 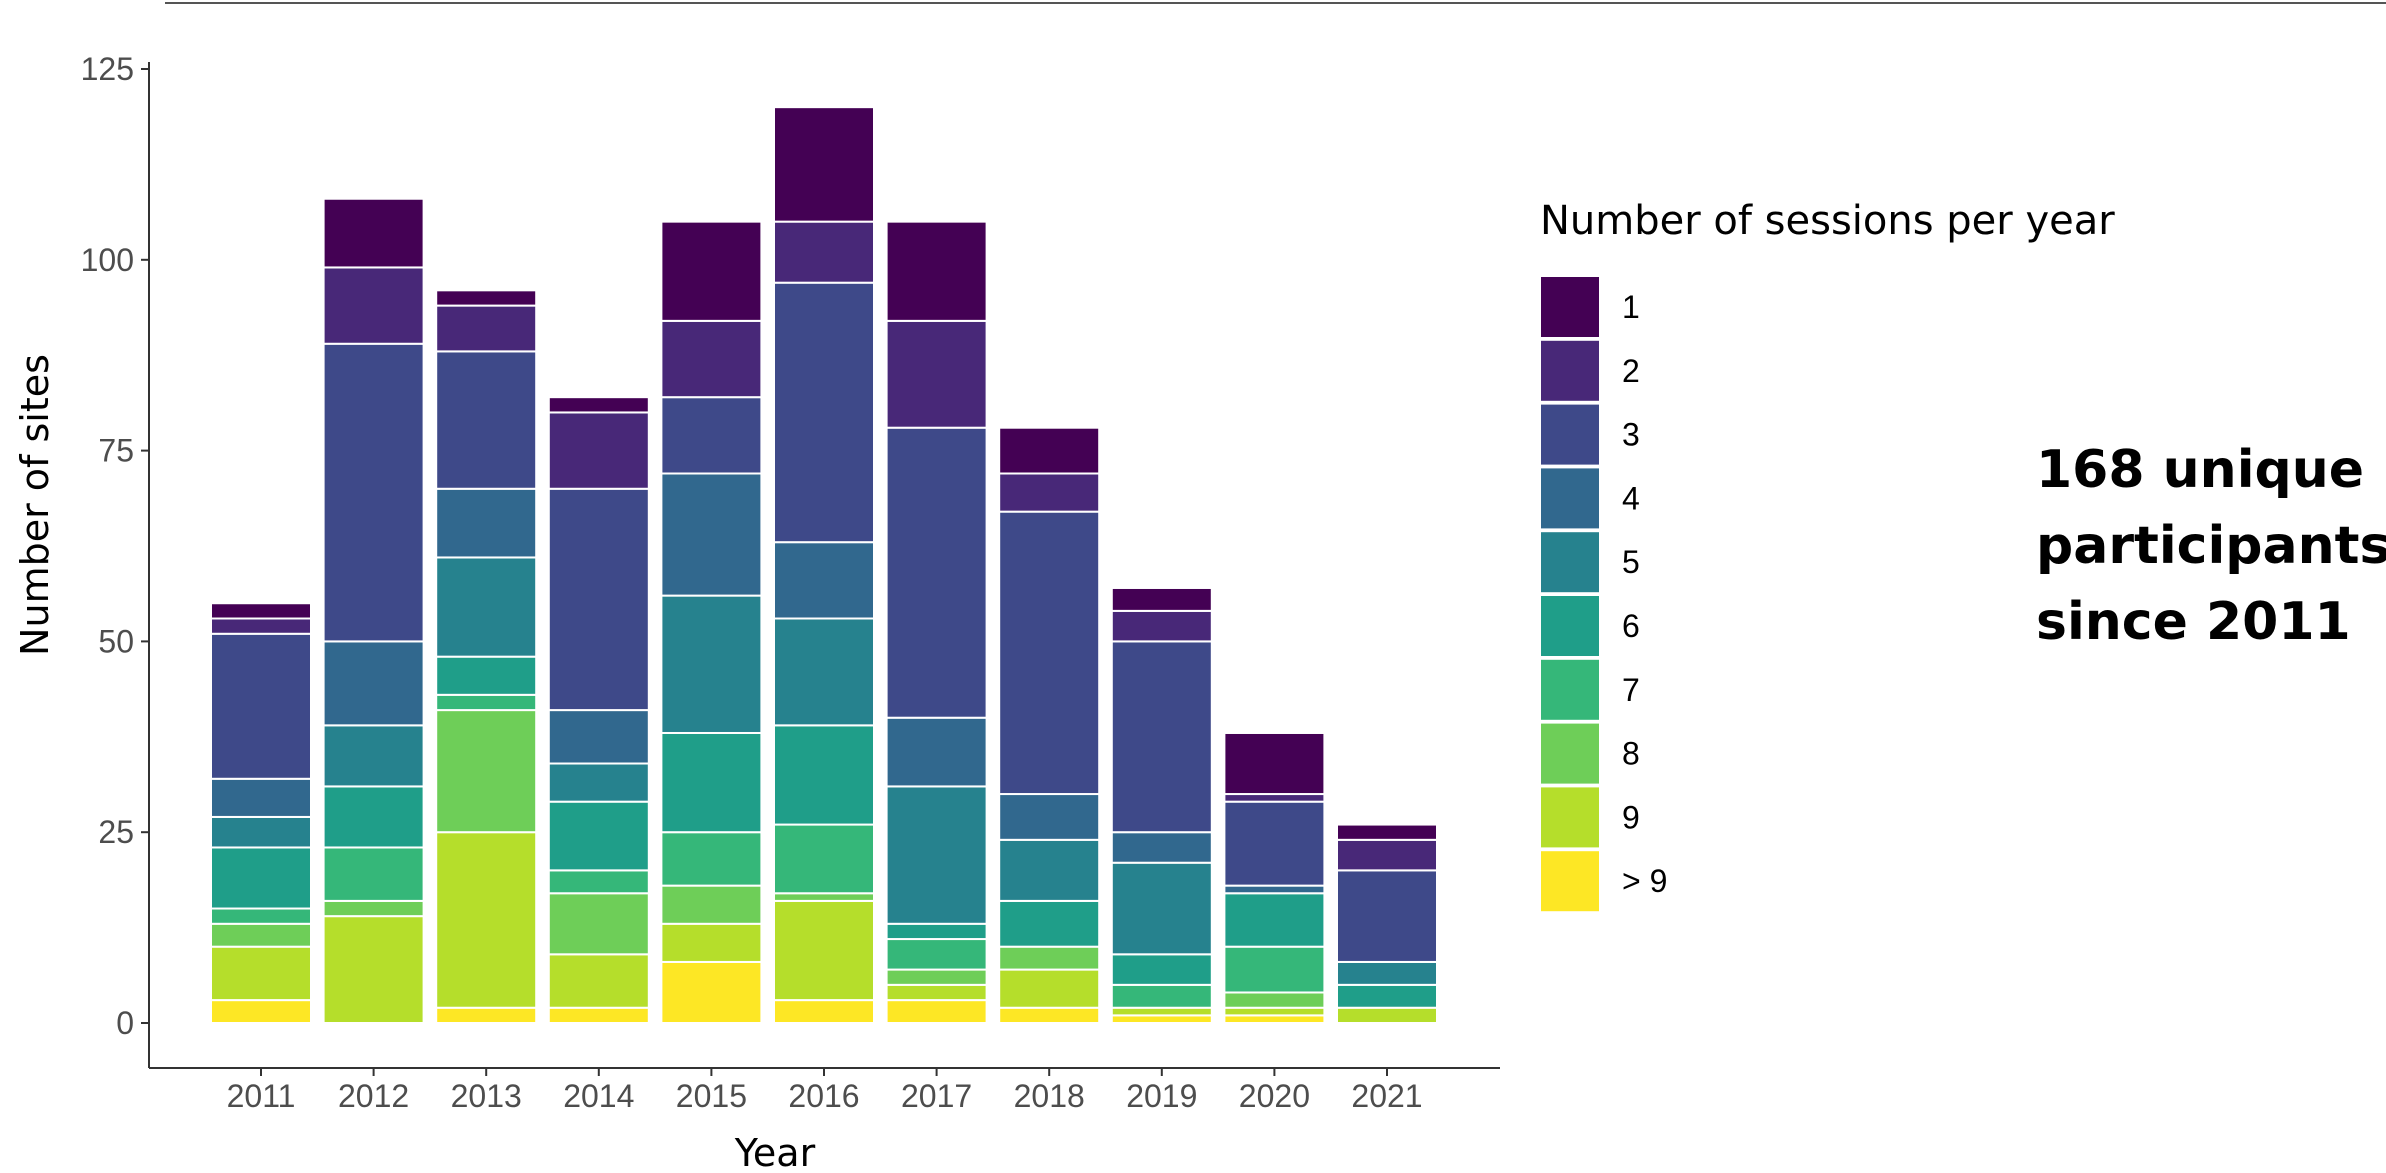 What do you see at coordinates (486, 1096) in the screenshot?
I see `x-tick-label: 2013` at bounding box center [486, 1096].